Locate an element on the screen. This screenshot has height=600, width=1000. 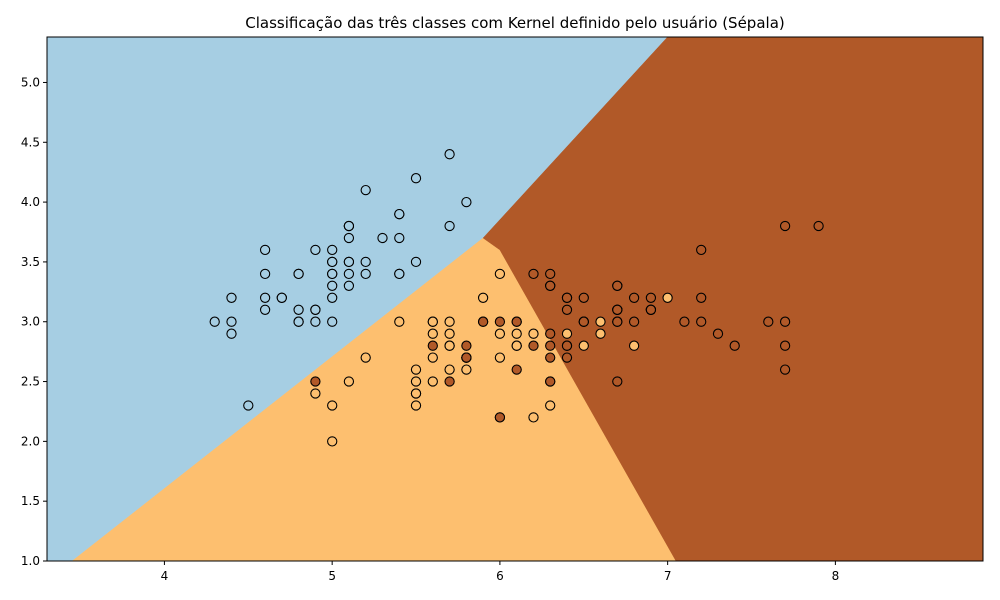
y-tick-label: 4.5 is located at coordinates (30, 142).